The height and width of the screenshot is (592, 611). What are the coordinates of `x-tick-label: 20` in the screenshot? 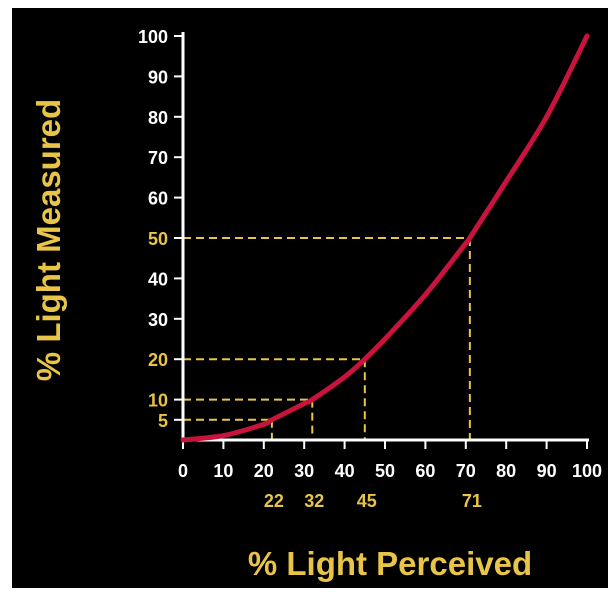 It's located at (264, 471).